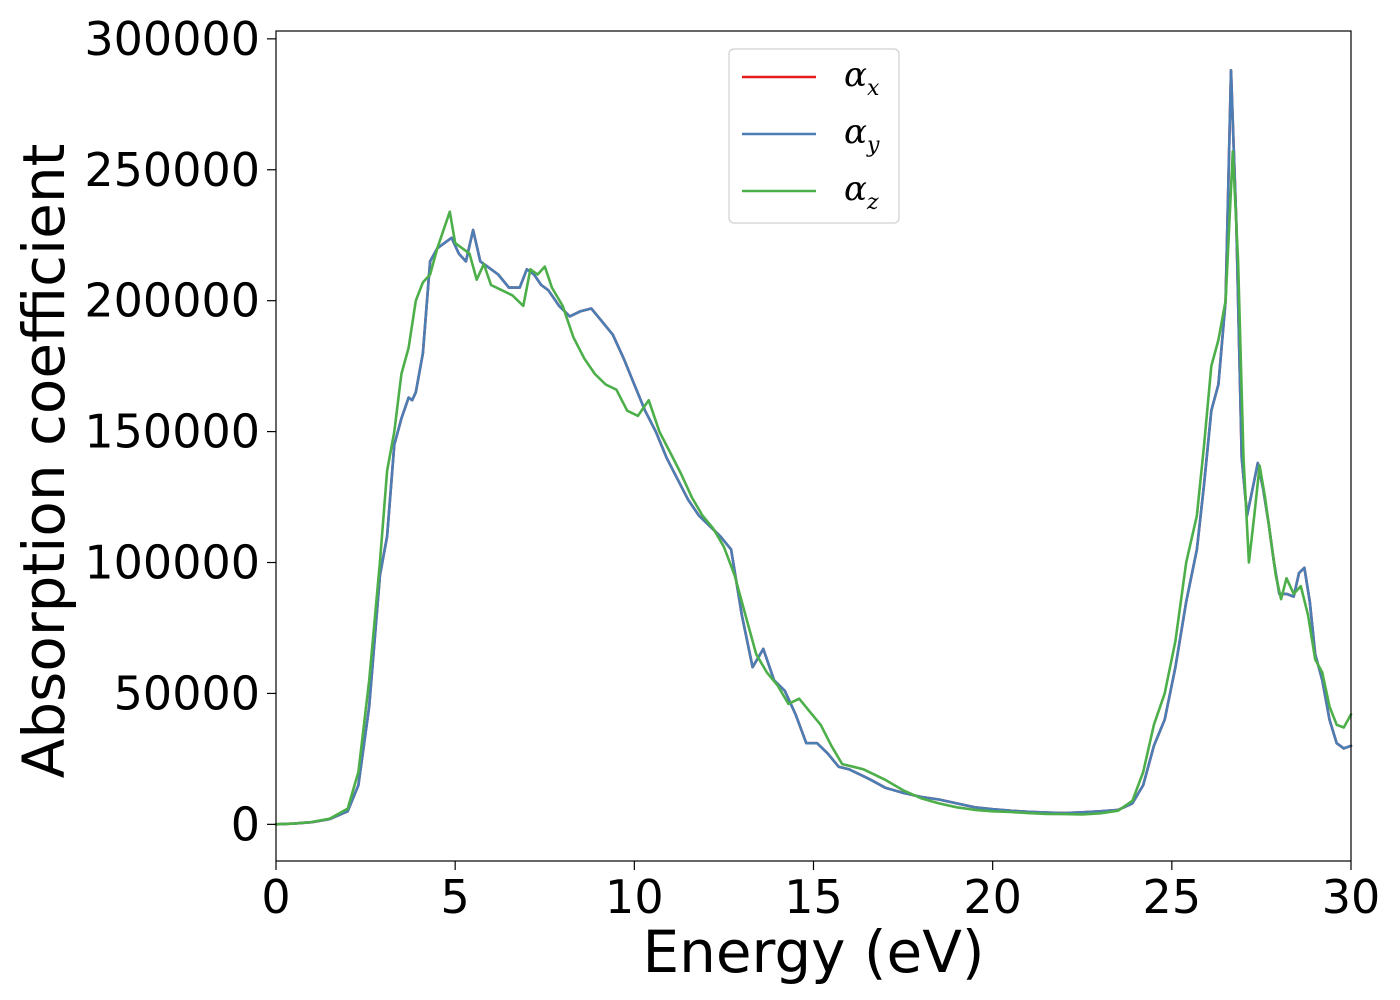  I want to click on y-tick-label: 300000, so click(172, 39).